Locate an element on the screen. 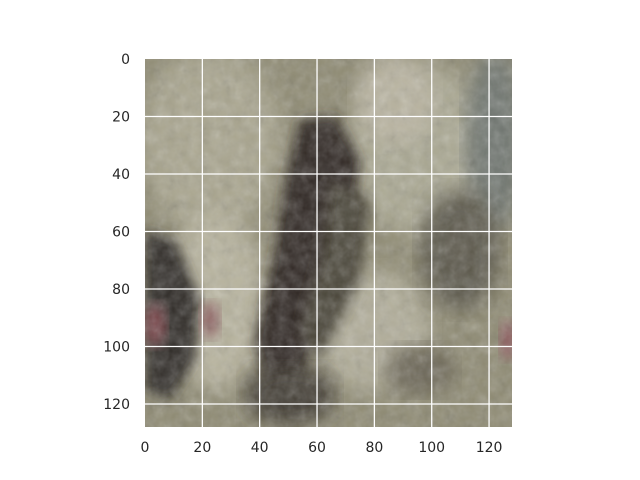 The image size is (640, 480). y-tick-label: 120 is located at coordinates (116, 405).